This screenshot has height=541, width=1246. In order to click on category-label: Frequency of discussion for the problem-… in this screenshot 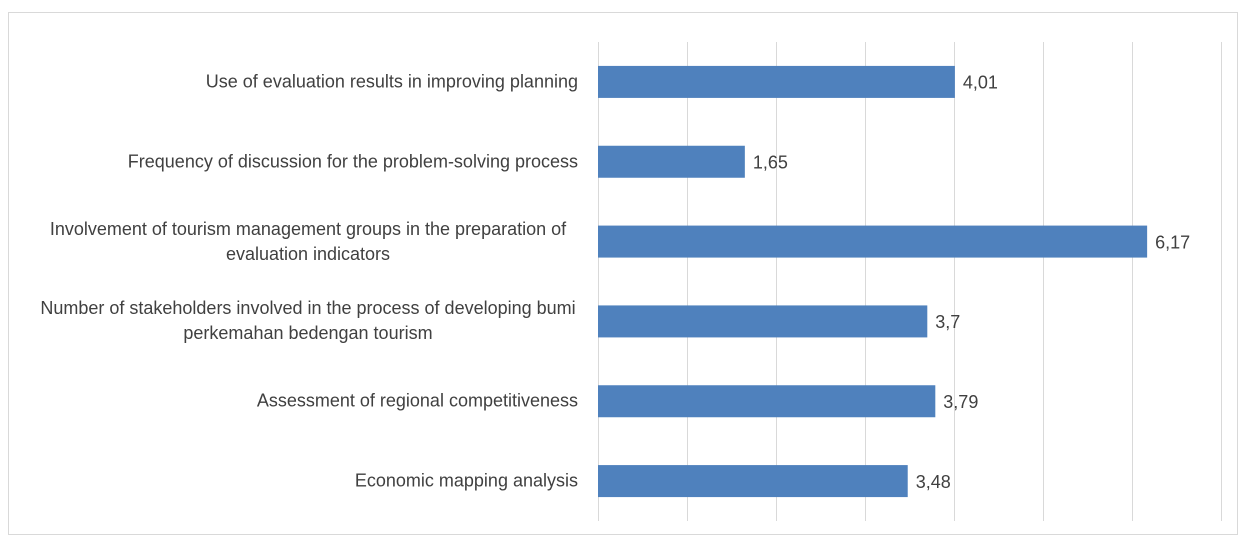, I will do `click(352, 161)`.